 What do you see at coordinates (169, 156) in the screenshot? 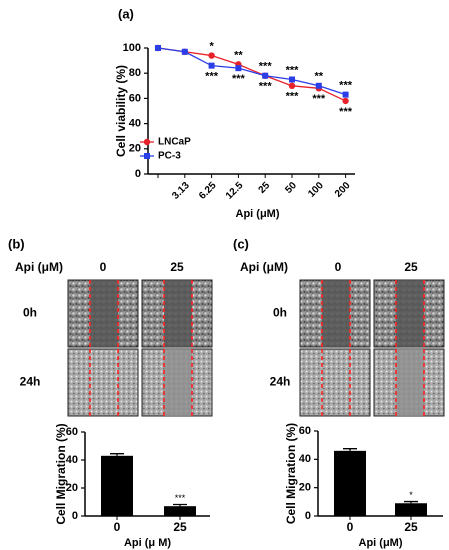
I see `legend-label: PC-3` at bounding box center [169, 156].